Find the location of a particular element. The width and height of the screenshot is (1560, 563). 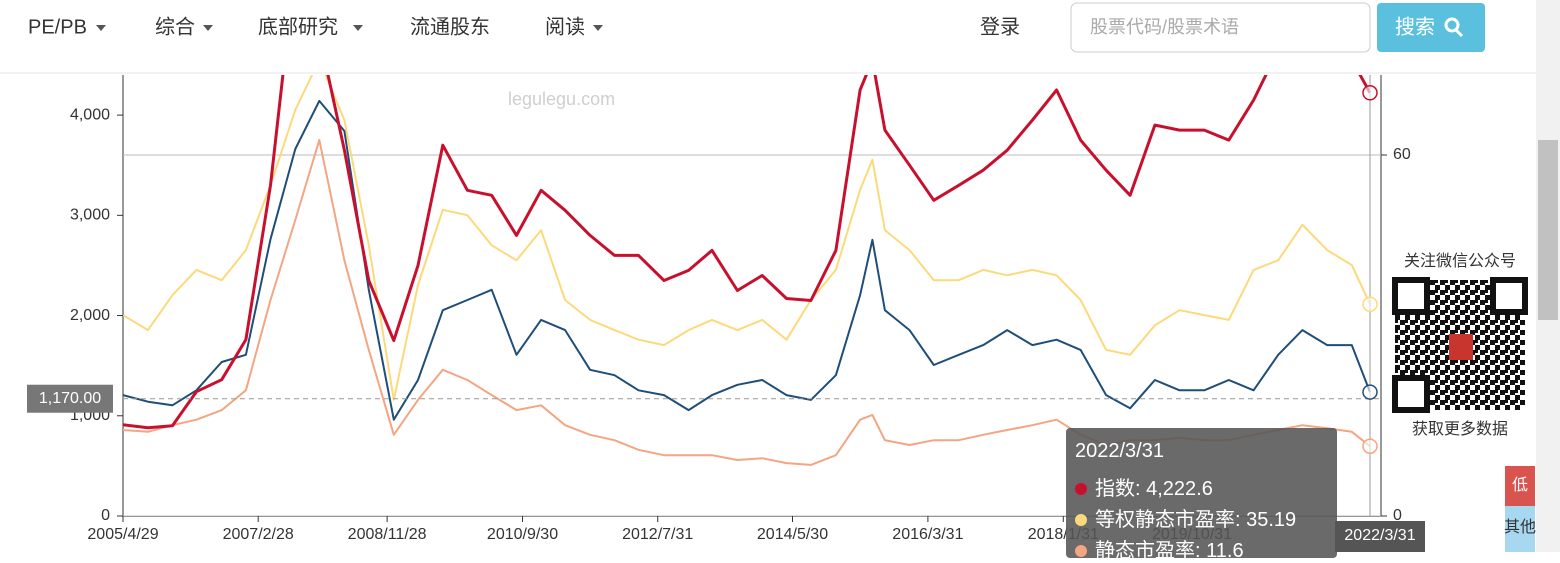

tooltip-value: 35.19 is located at coordinates (1271, 520).